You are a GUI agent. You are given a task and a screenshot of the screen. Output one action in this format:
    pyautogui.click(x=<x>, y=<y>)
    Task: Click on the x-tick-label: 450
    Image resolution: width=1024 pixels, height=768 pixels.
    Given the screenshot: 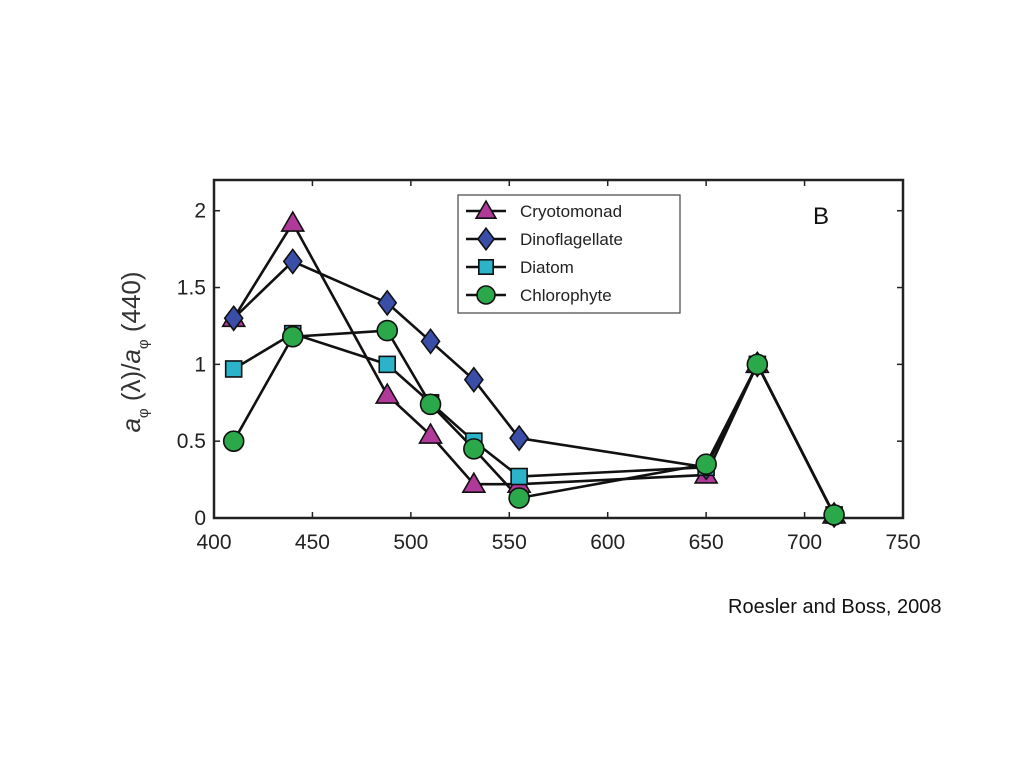 What is the action you would take?
    pyautogui.click(x=312, y=542)
    